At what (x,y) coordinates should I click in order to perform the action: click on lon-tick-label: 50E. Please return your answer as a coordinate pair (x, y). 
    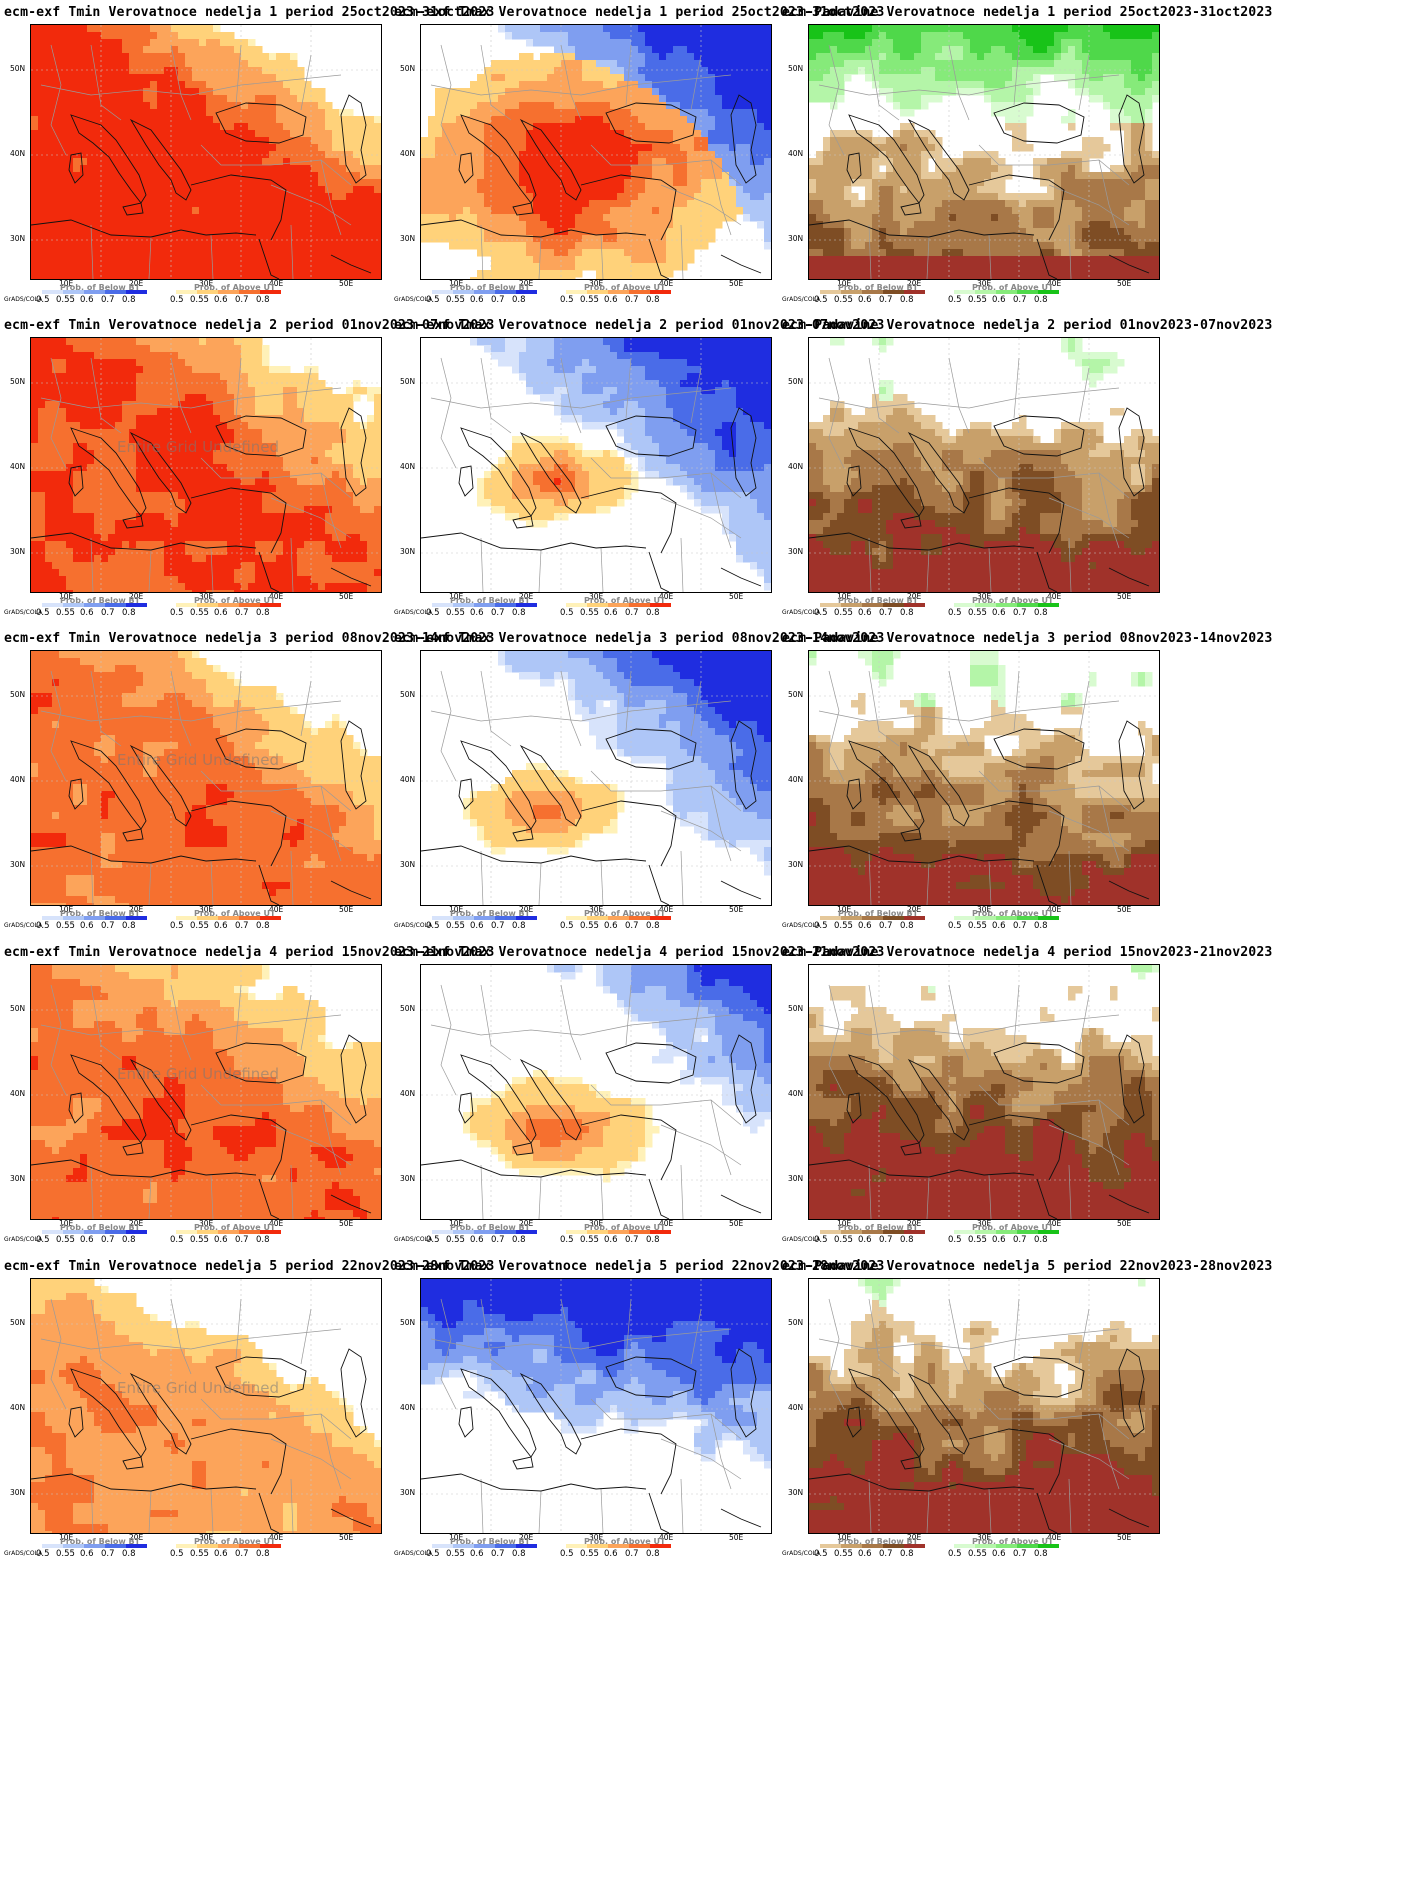
    Looking at the image, I should click on (1124, 283).